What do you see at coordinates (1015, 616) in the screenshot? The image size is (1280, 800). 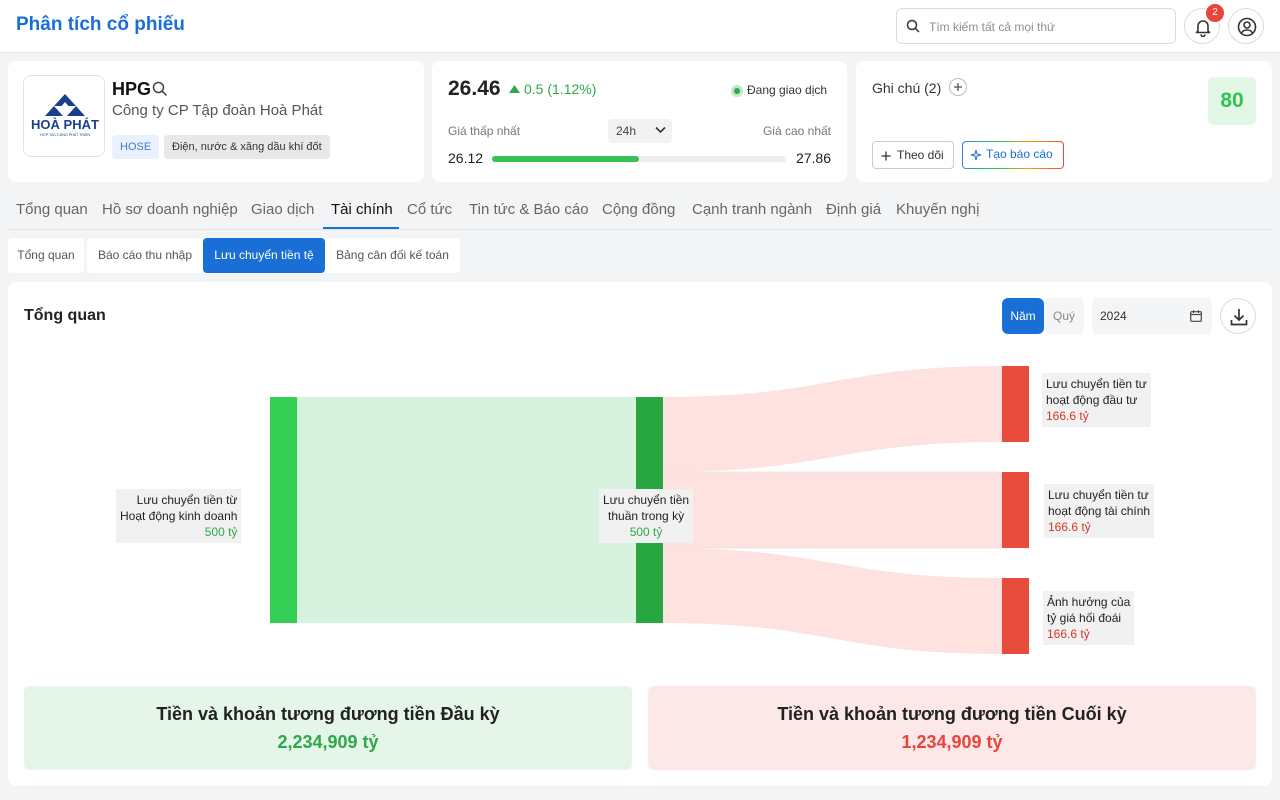 I see `node-fx-effect` at bounding box center [1015, 616].